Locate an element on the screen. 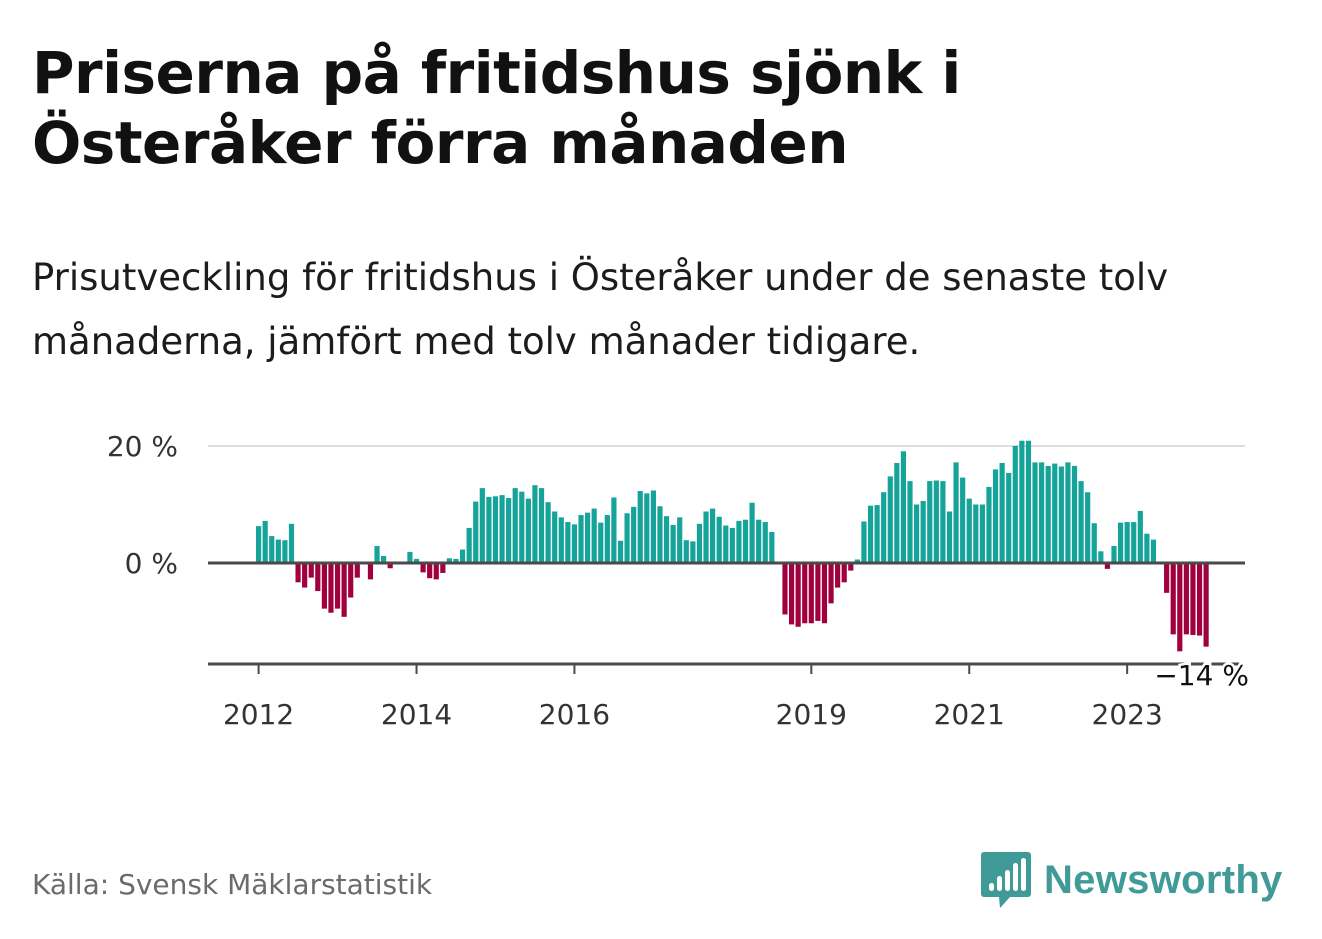 The image size is (1322, 939). x-tick-label: 2014 is located at coordinates (416, 714).